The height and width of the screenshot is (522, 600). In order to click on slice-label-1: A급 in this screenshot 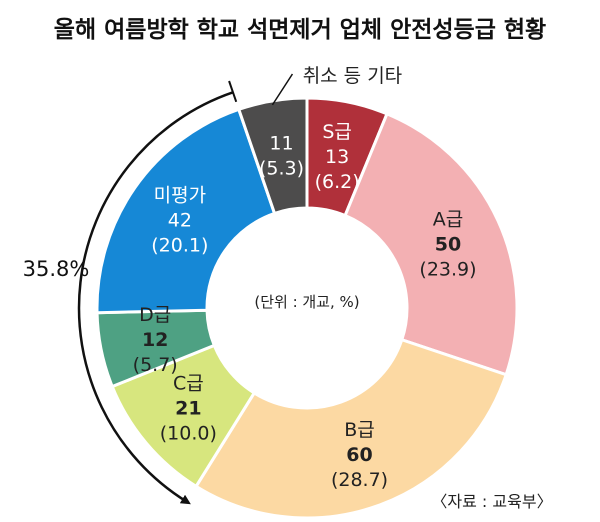, I will do `click(448, 220)`.